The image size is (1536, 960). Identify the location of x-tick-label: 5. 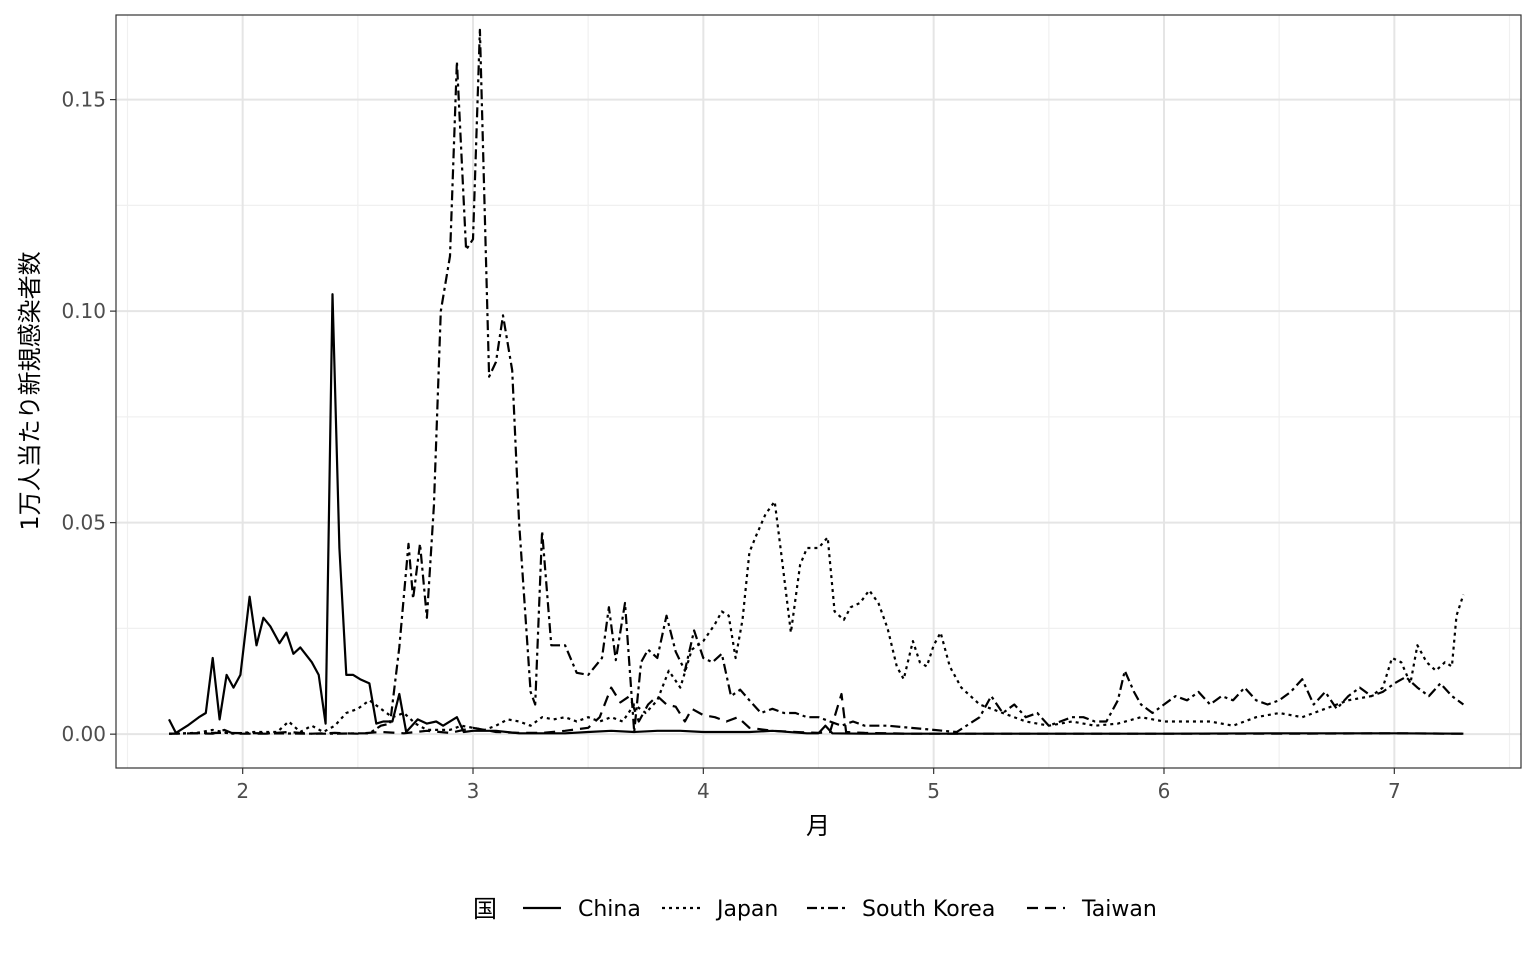
(933, 791).